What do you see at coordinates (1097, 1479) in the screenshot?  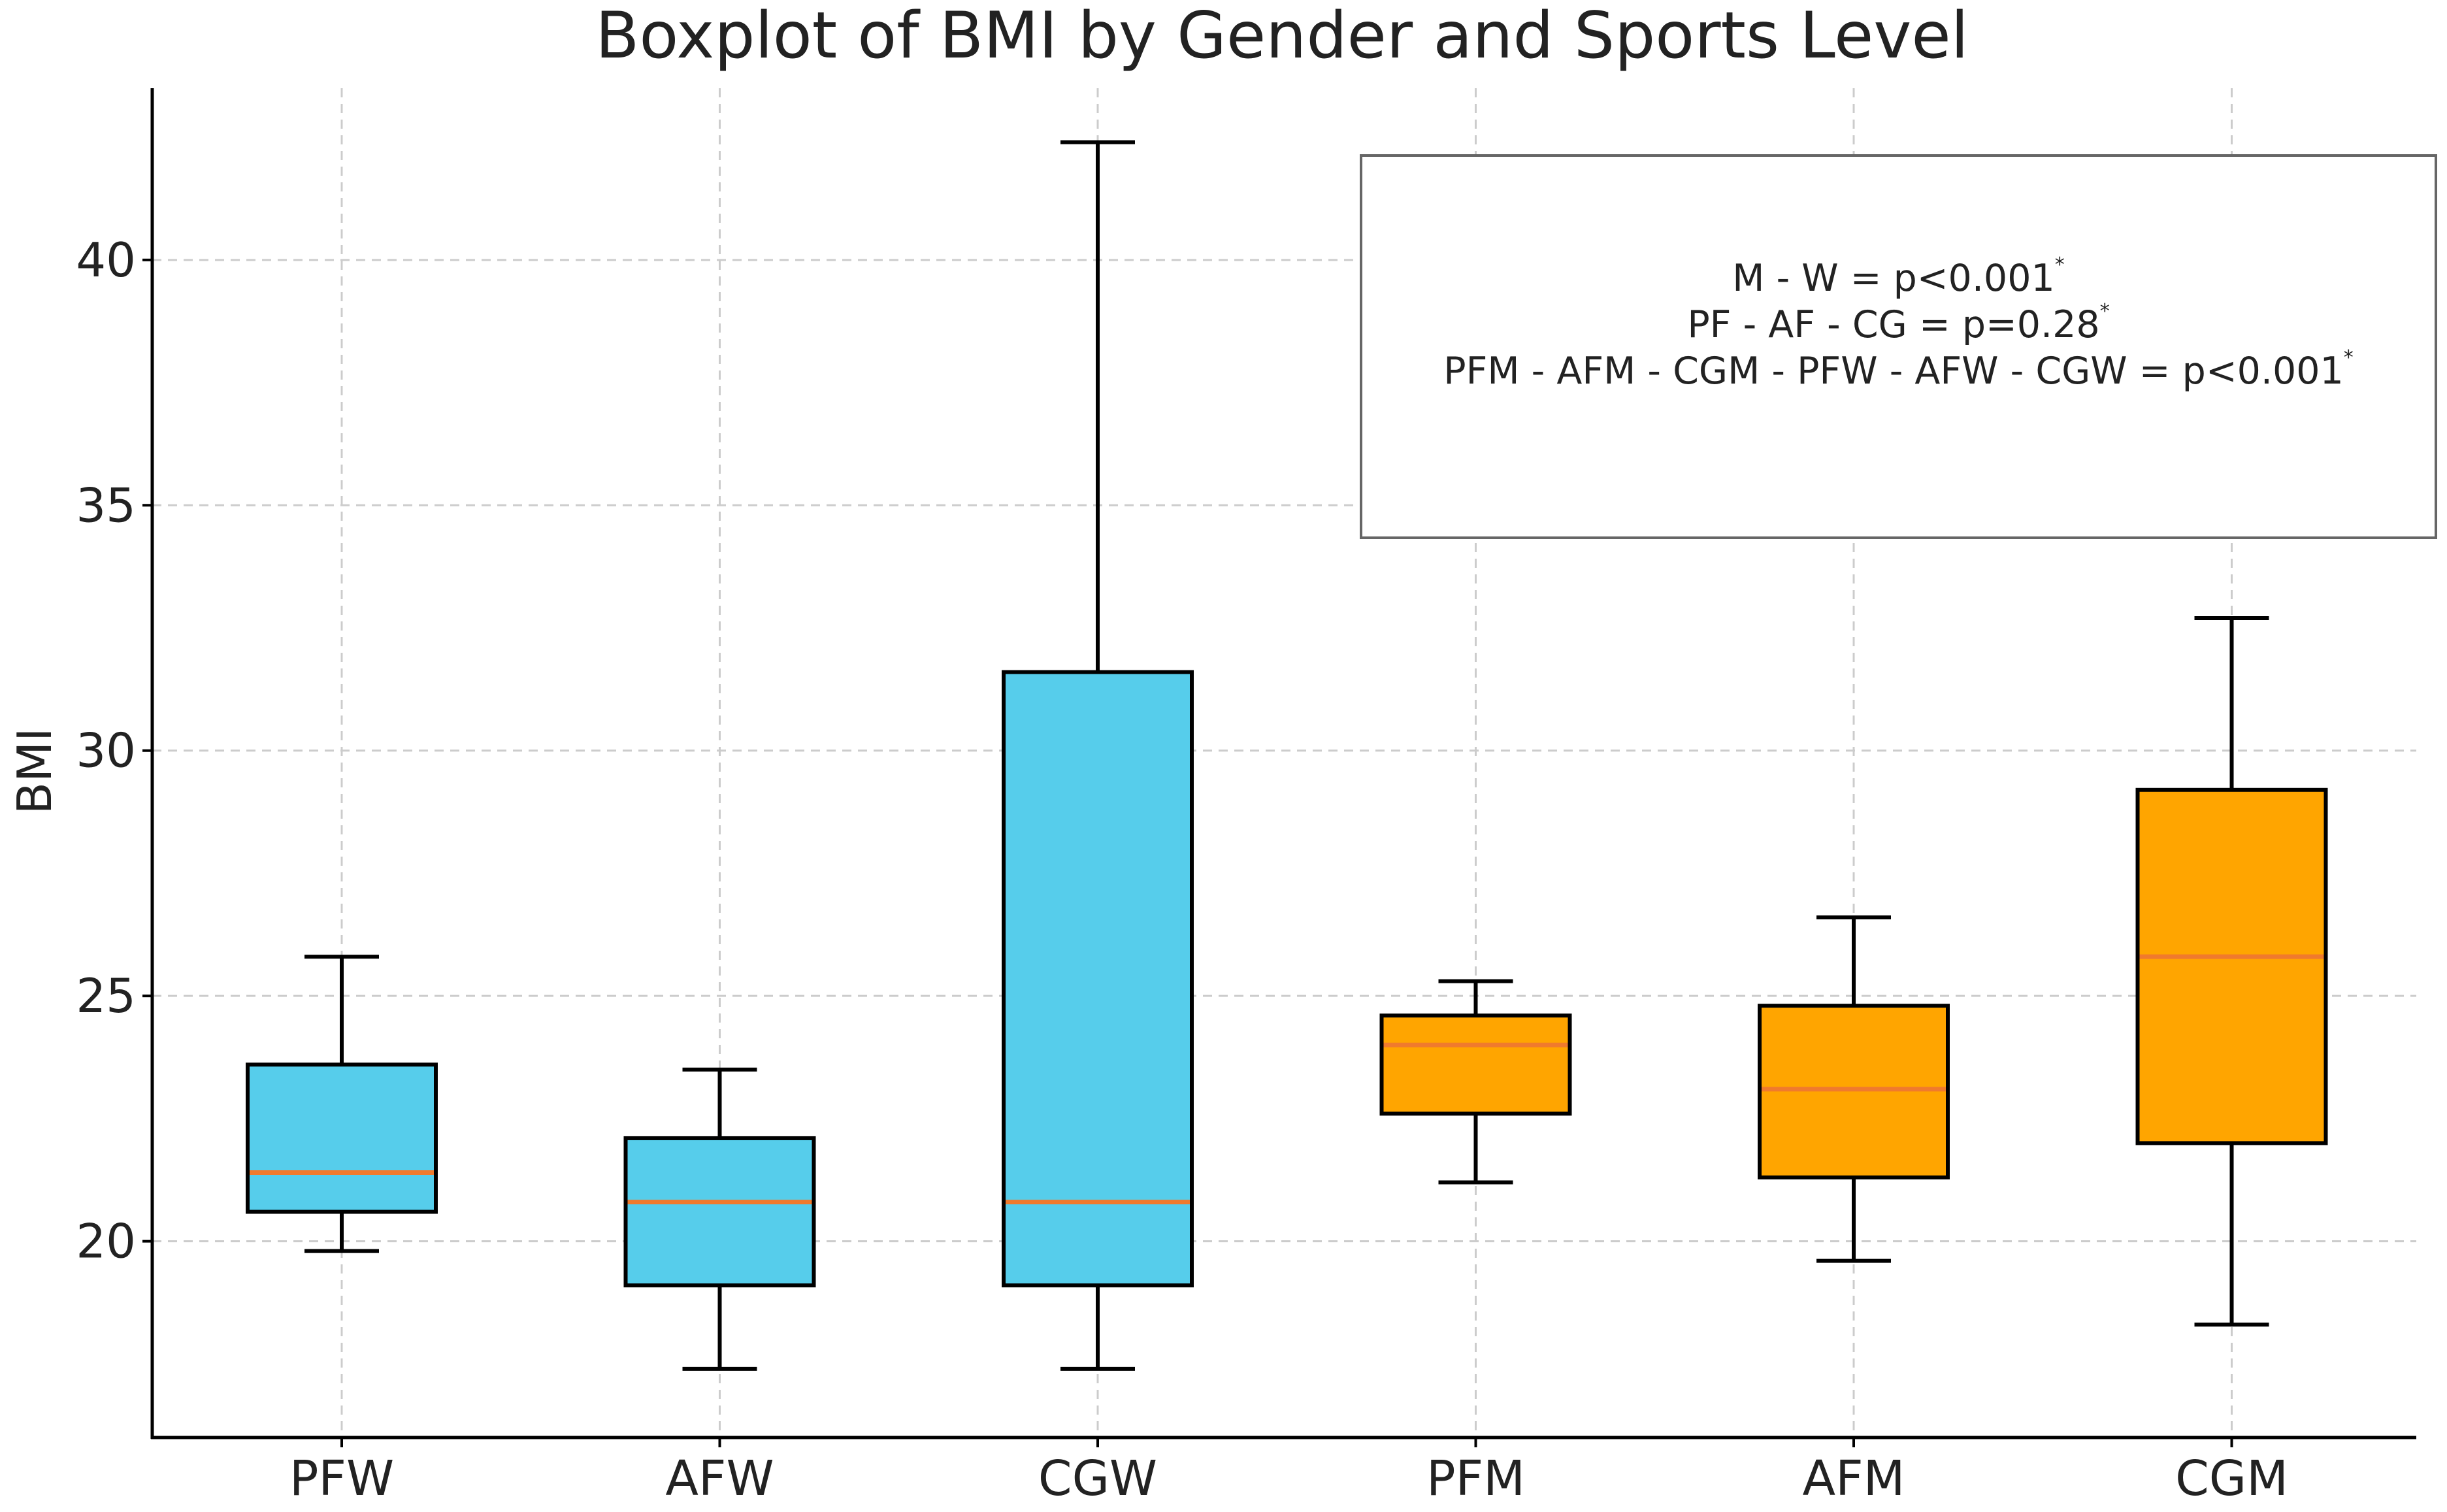 I see `x-tick-label: CGW` at bounding box center [1097, 1479].